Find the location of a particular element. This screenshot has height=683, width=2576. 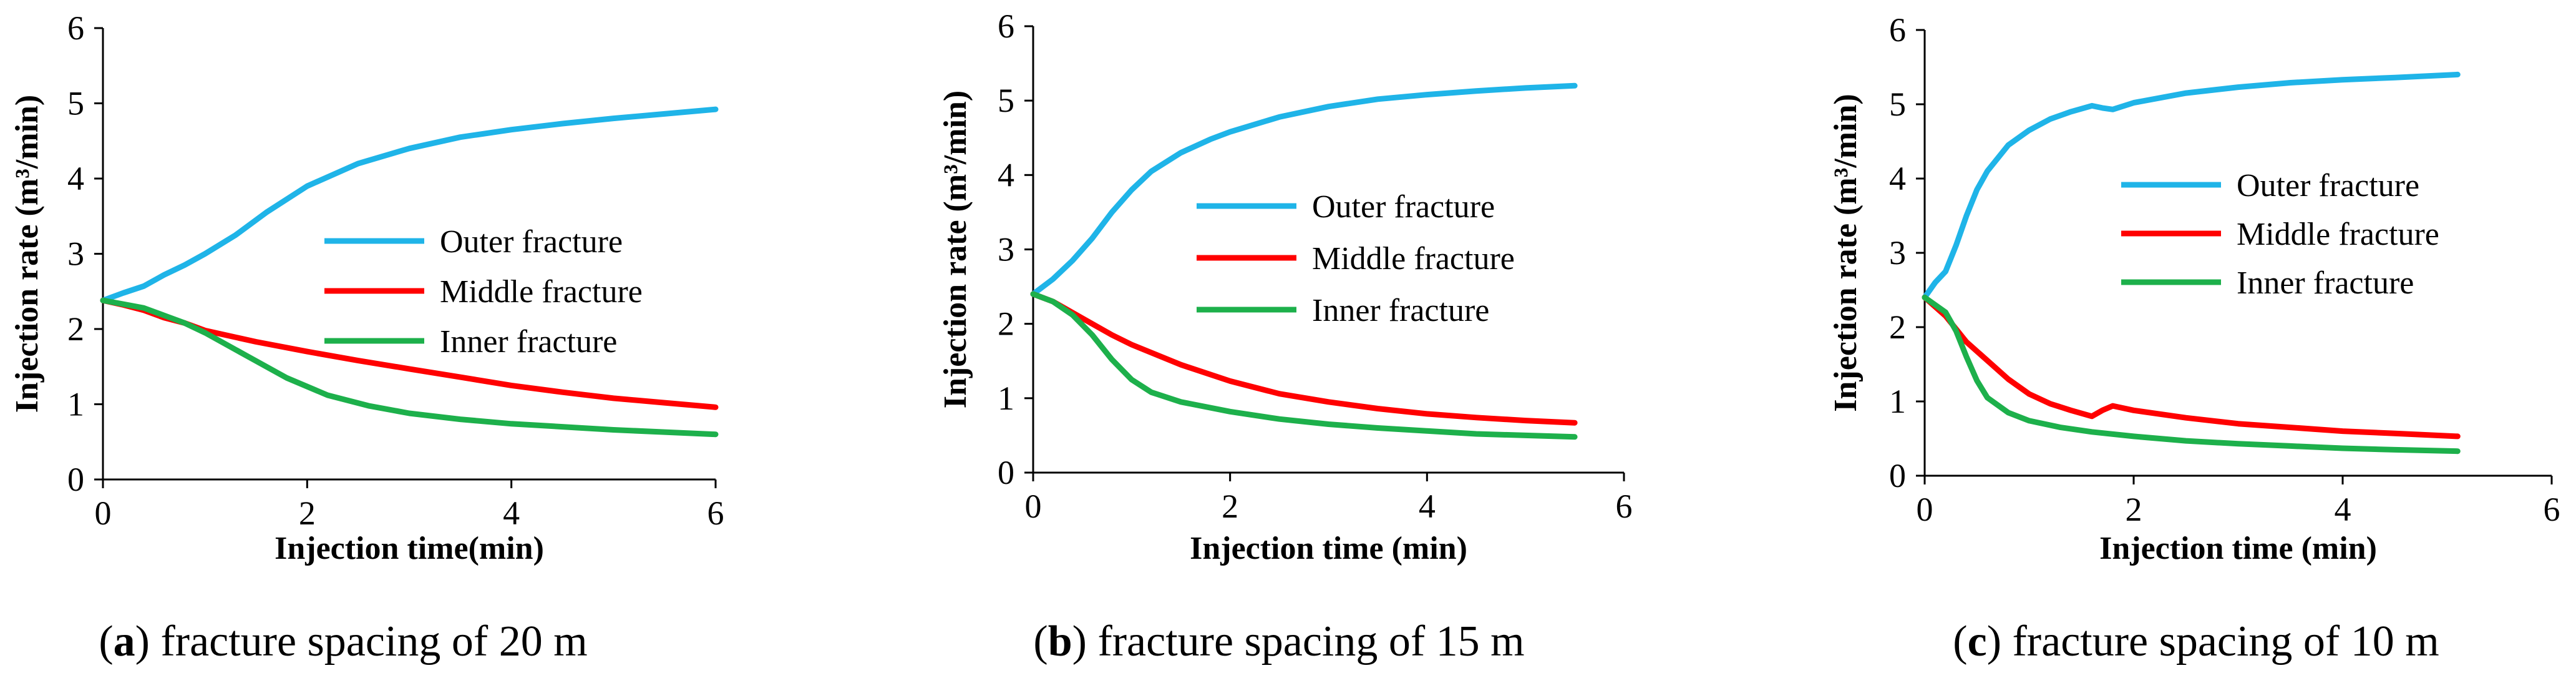

y-tick-label-c: 5 is located at coordinates (1898, 104).